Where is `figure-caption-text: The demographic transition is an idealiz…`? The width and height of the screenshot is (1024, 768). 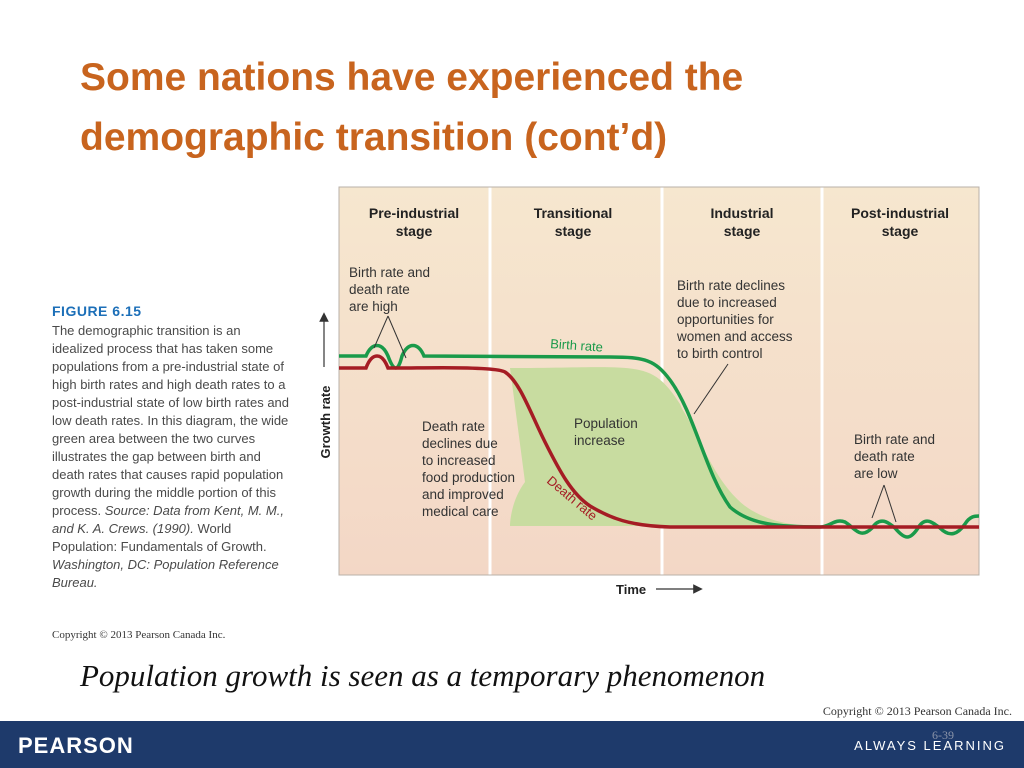
figure-caption-text: The demographic transition is an idealiz… is located at coordinates (171, 420).